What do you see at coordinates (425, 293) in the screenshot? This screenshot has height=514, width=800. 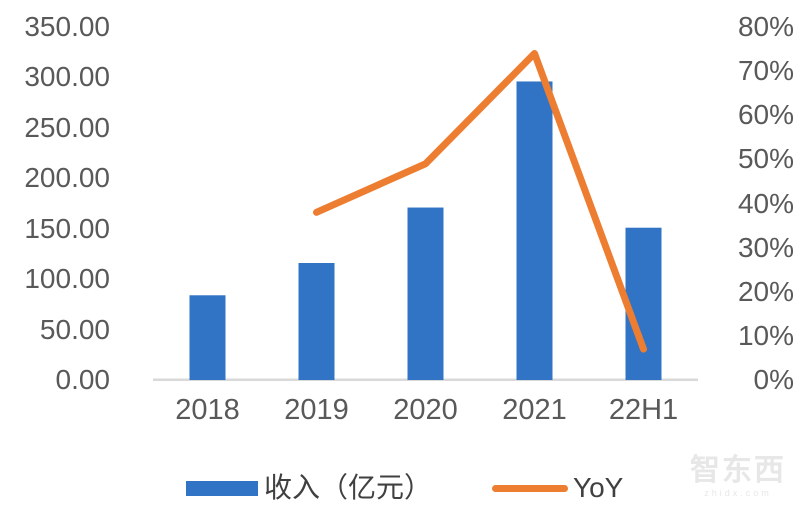 I see `bar-2020` at bounding box center [425, 293].